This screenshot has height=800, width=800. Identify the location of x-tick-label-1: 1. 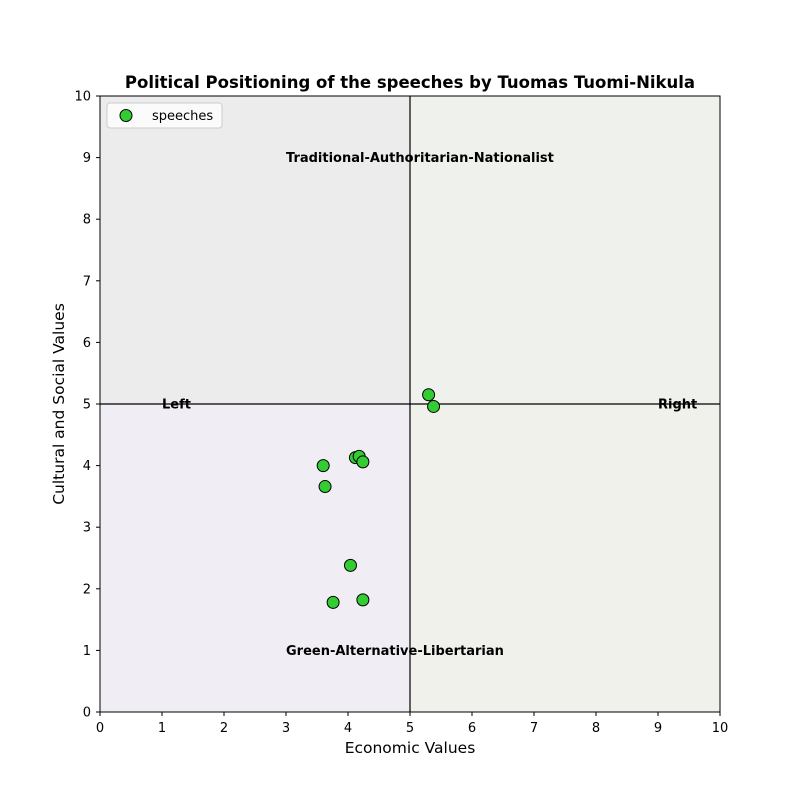
(162, 728).